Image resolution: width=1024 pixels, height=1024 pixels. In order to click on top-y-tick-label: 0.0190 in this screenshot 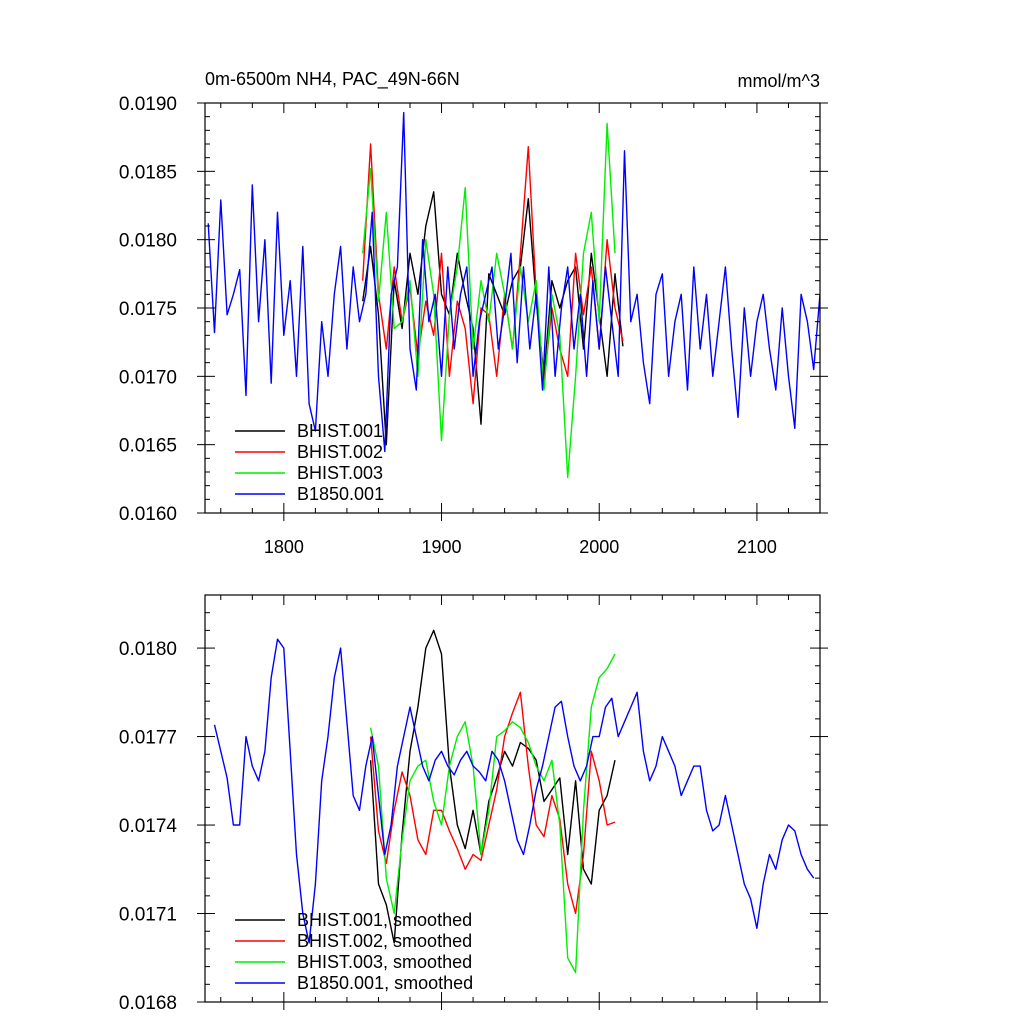, I will do `click(148, 104)`.